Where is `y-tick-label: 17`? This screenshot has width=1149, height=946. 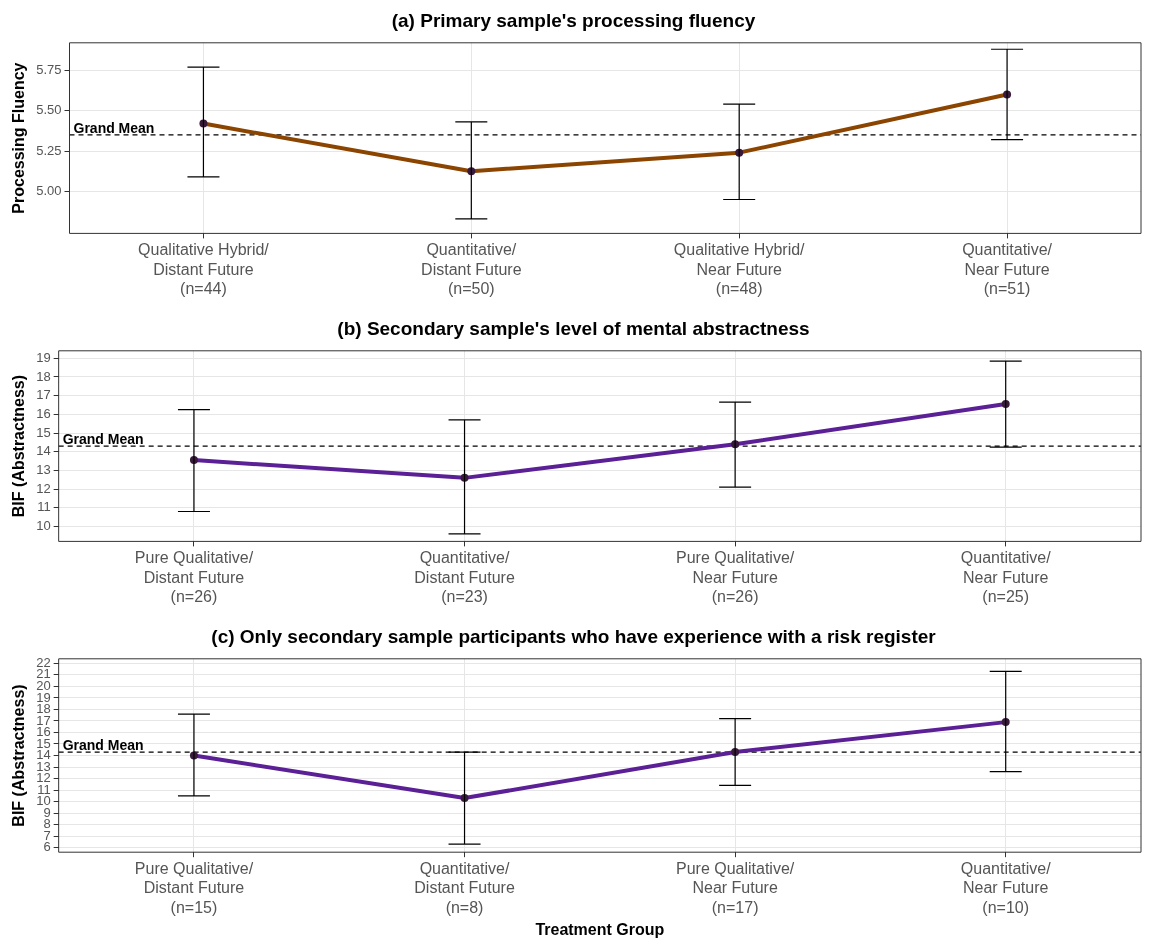 y-tick-label: 17 is located at coordinates (43, 395).